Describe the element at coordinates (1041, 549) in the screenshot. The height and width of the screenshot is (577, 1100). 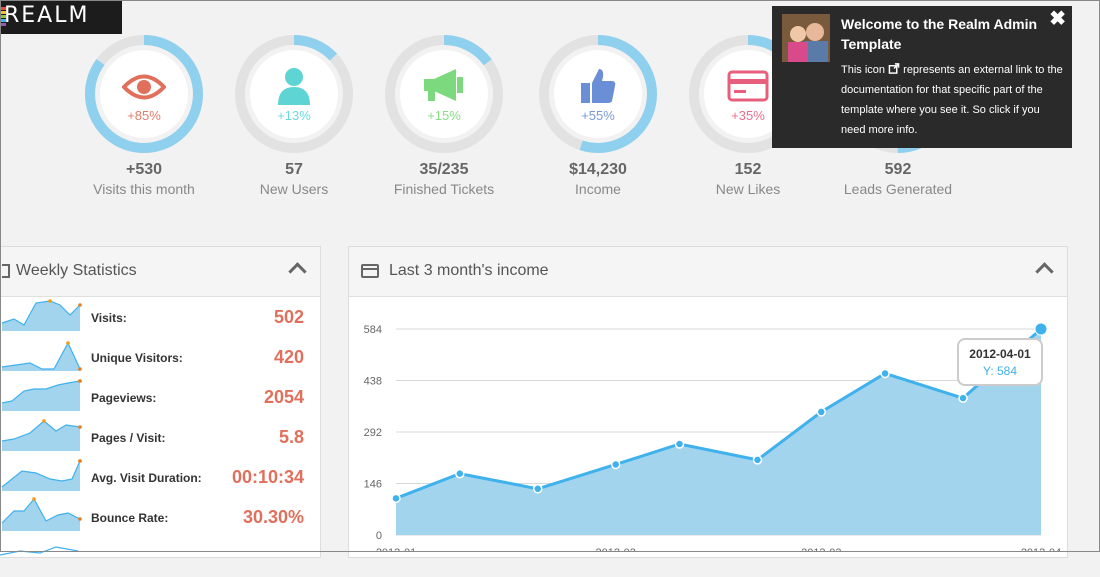
I see `x-tick-label: 2012-04` at that location.